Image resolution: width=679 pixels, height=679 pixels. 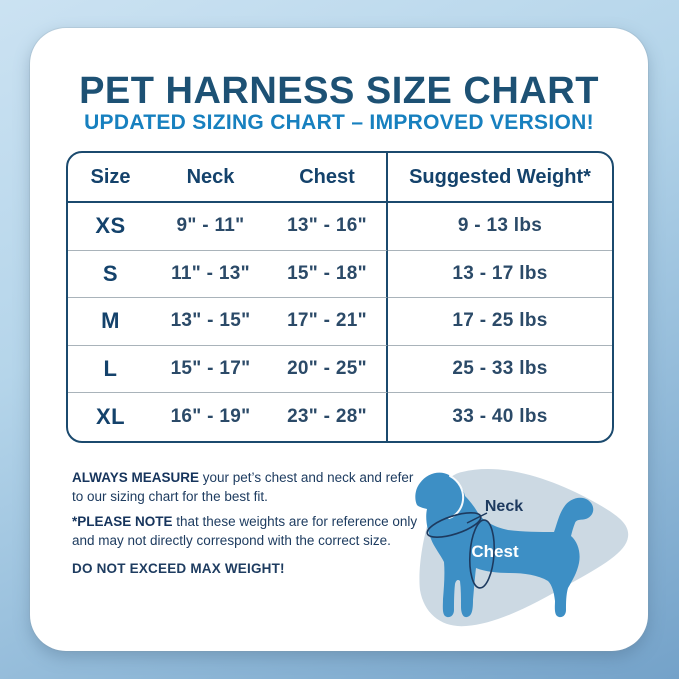 What do you see at coordinates (122, 521) in the screenshot?
I see `note-please-note-bold: *PLEASE NOTE` at bounding box center [122, 521].